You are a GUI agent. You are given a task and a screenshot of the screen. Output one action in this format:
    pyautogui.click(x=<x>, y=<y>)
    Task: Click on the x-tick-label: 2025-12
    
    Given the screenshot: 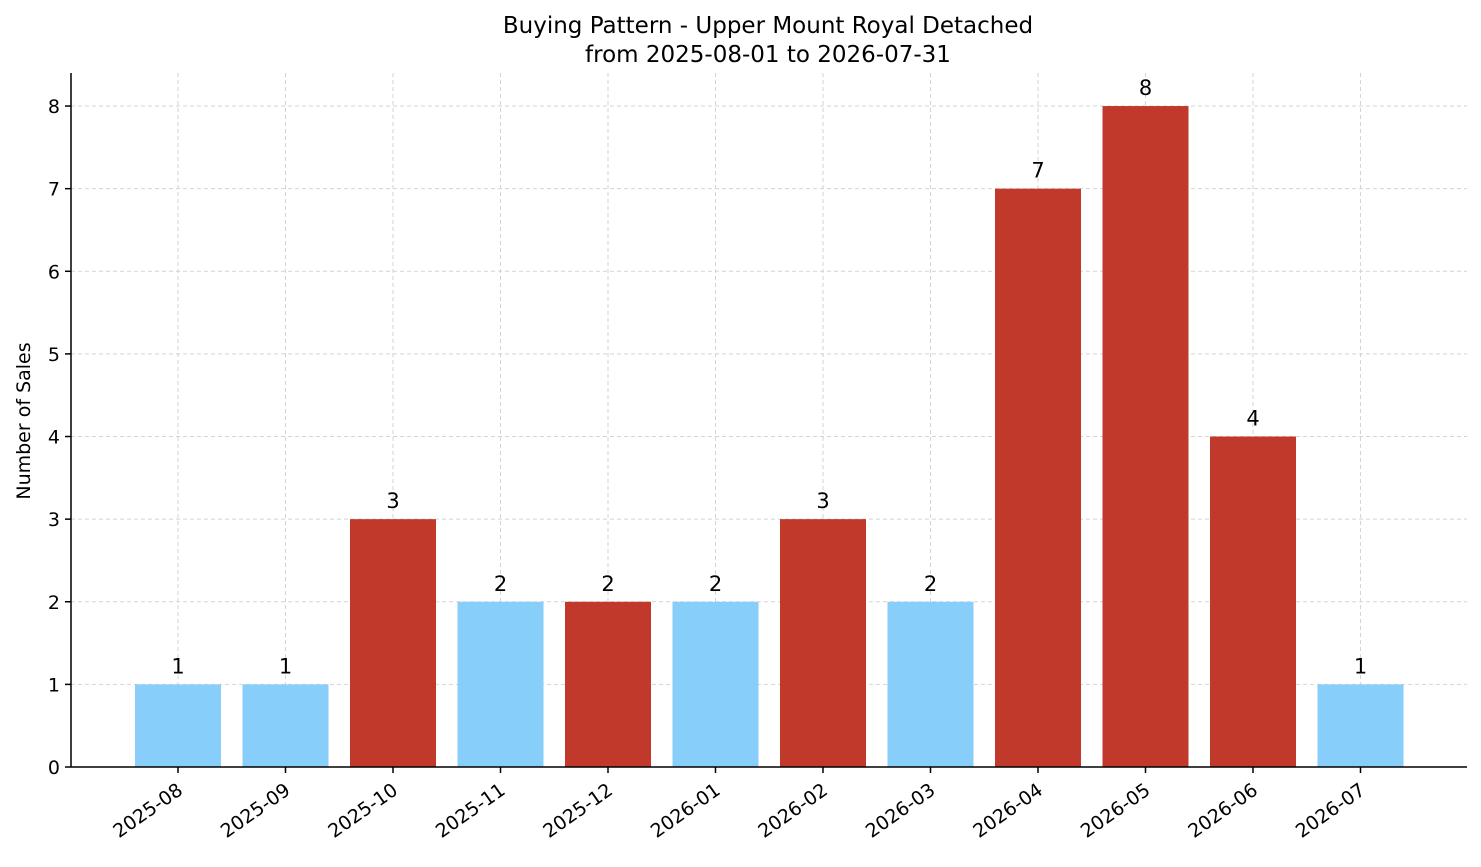 What is the action you would take?
    pyautogui.click(x=578, y=811)
    